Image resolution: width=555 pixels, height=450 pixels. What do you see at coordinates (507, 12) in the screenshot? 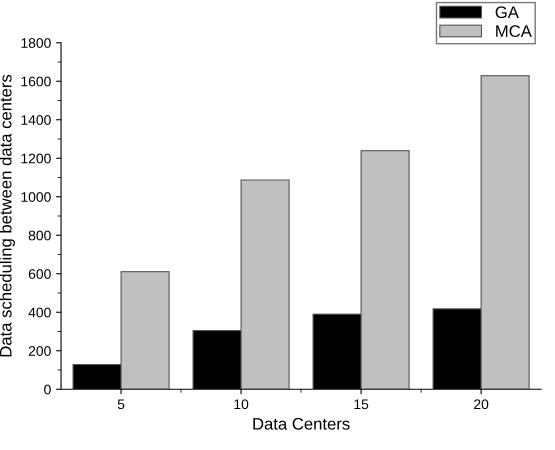
I see `legend-label: GA` at bounding box center [507, 12].